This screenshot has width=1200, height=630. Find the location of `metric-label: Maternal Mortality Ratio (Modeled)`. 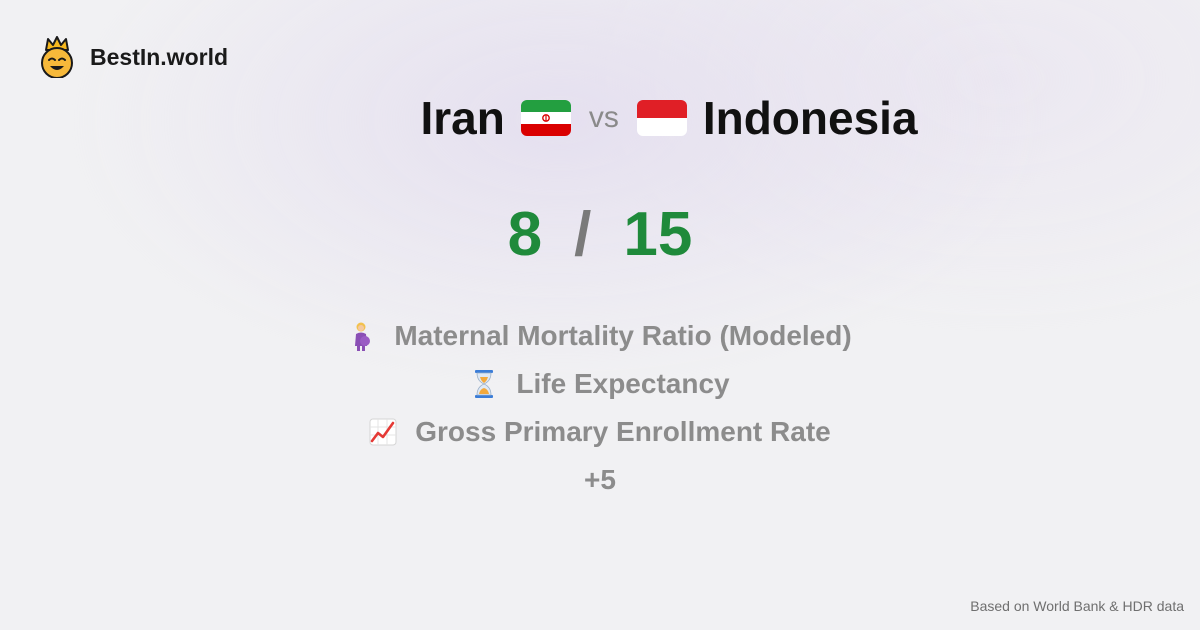

metric-label: Maternal Mortality Ratio (Modeled) is located at coordinates (623, 335).